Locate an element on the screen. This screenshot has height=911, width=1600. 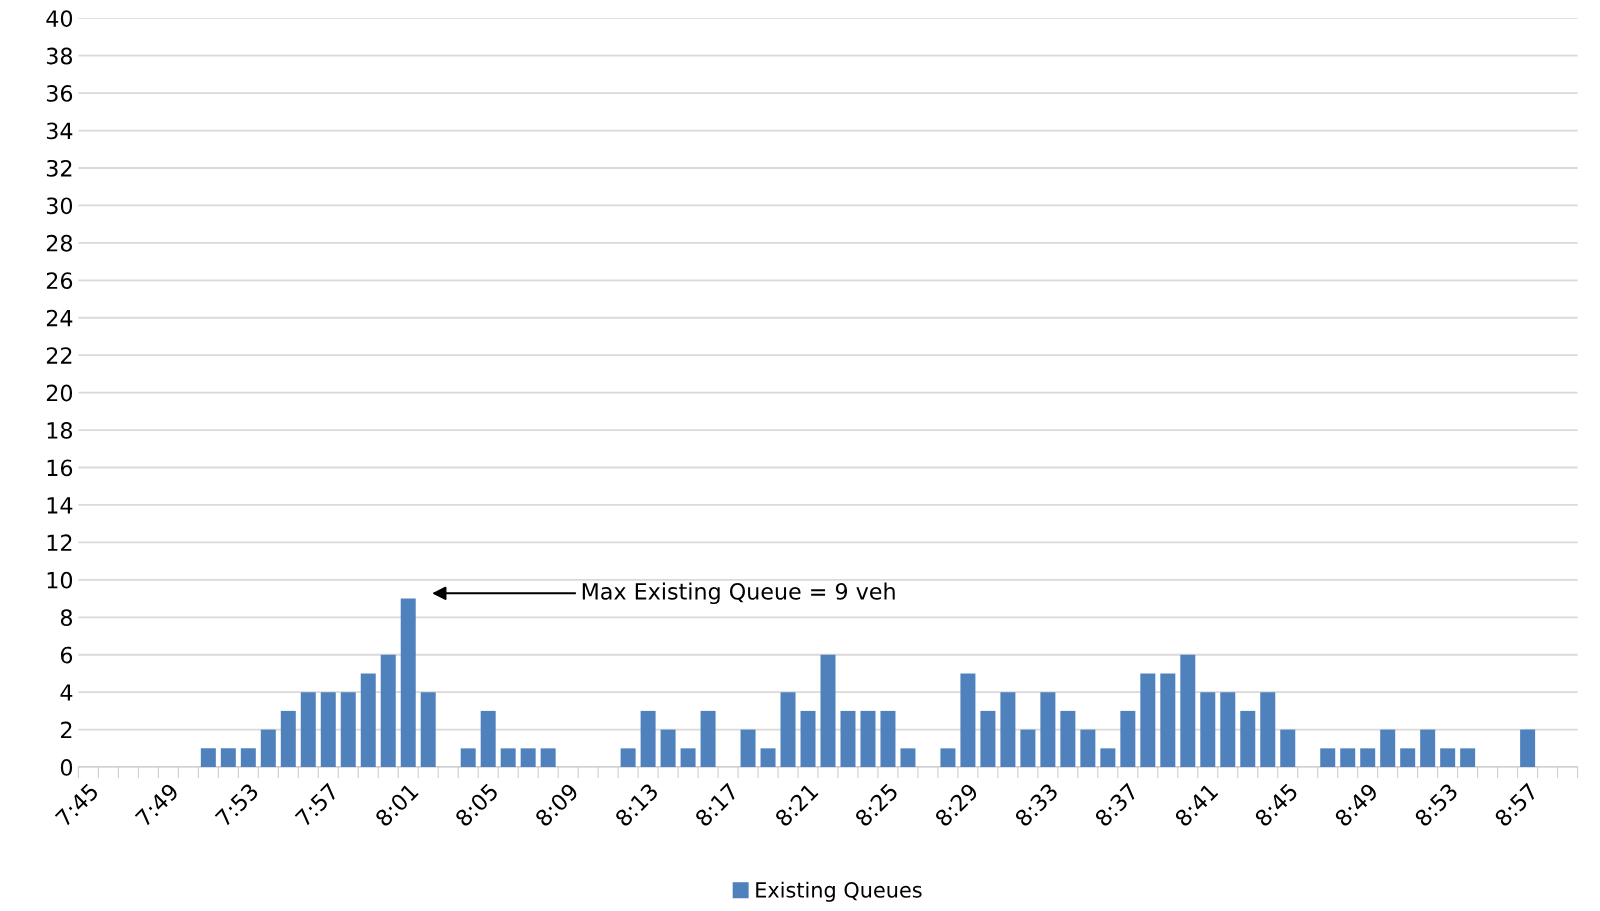
y-tick-label: 16 is located at coordinates (60, 468).